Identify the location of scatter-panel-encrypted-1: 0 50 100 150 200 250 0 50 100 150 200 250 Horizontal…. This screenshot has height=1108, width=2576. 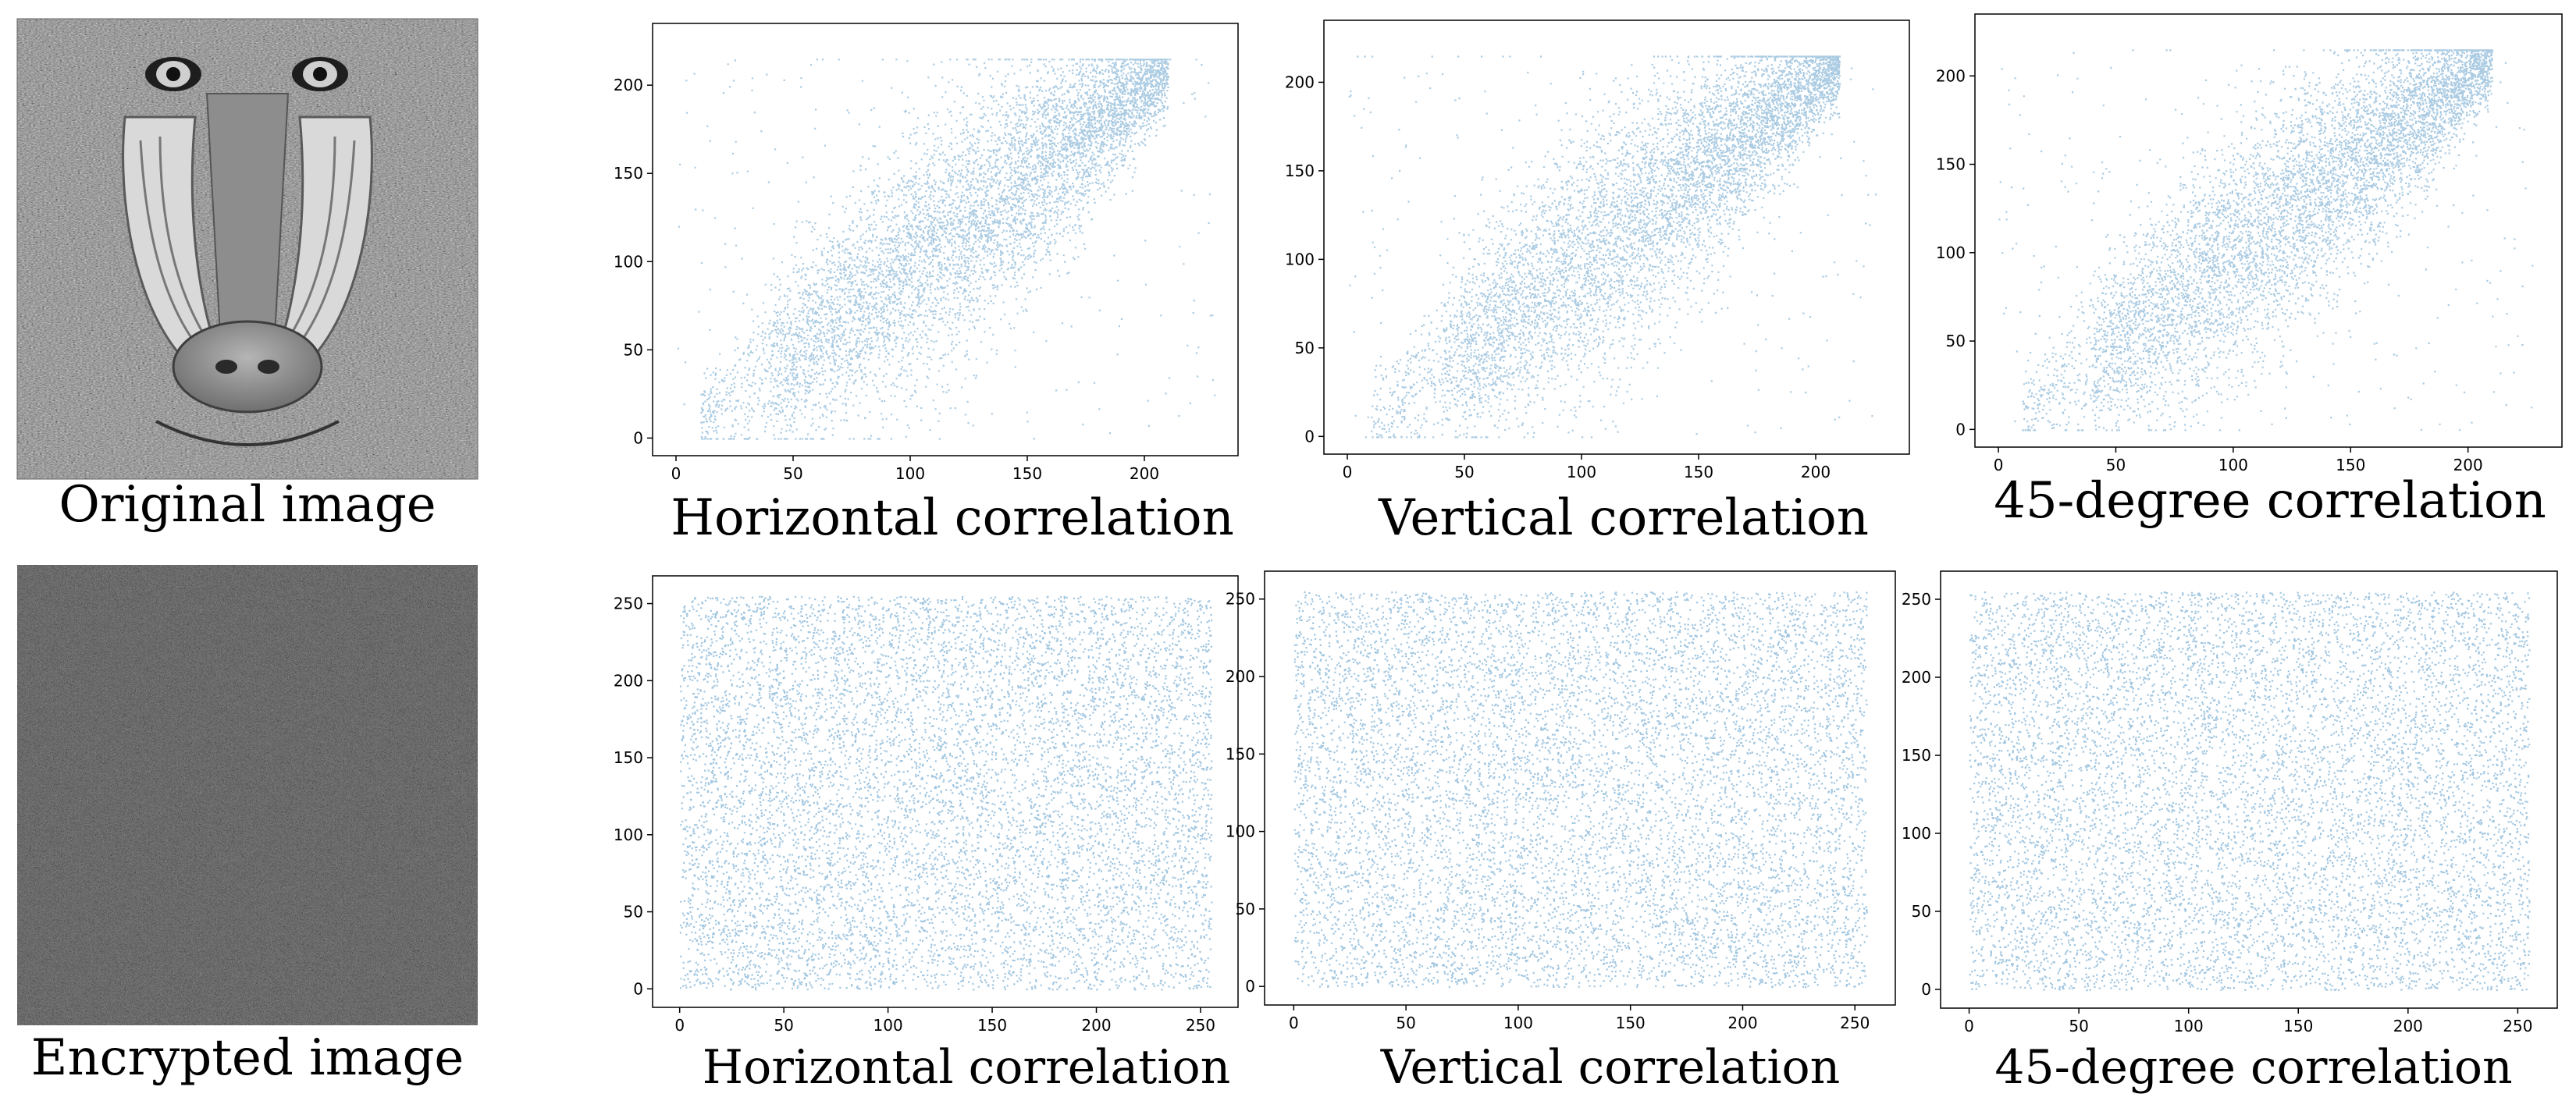
(926, 835).